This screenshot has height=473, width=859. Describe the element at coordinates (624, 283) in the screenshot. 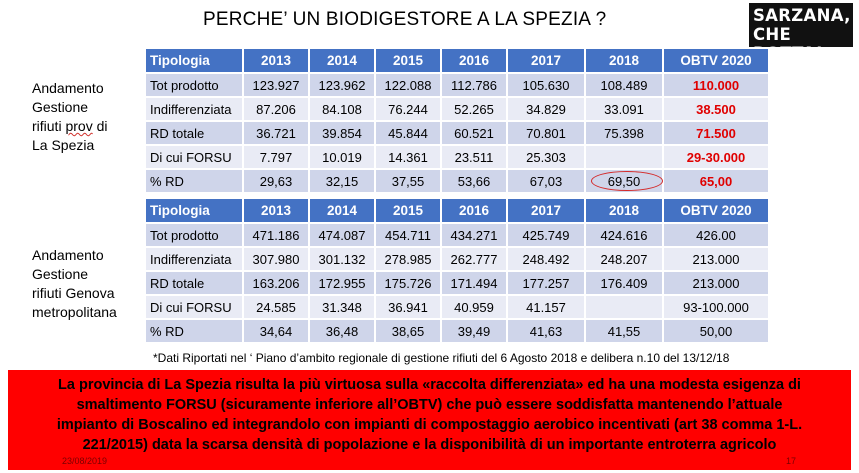

I see `table-cell: 176.409` at that location.